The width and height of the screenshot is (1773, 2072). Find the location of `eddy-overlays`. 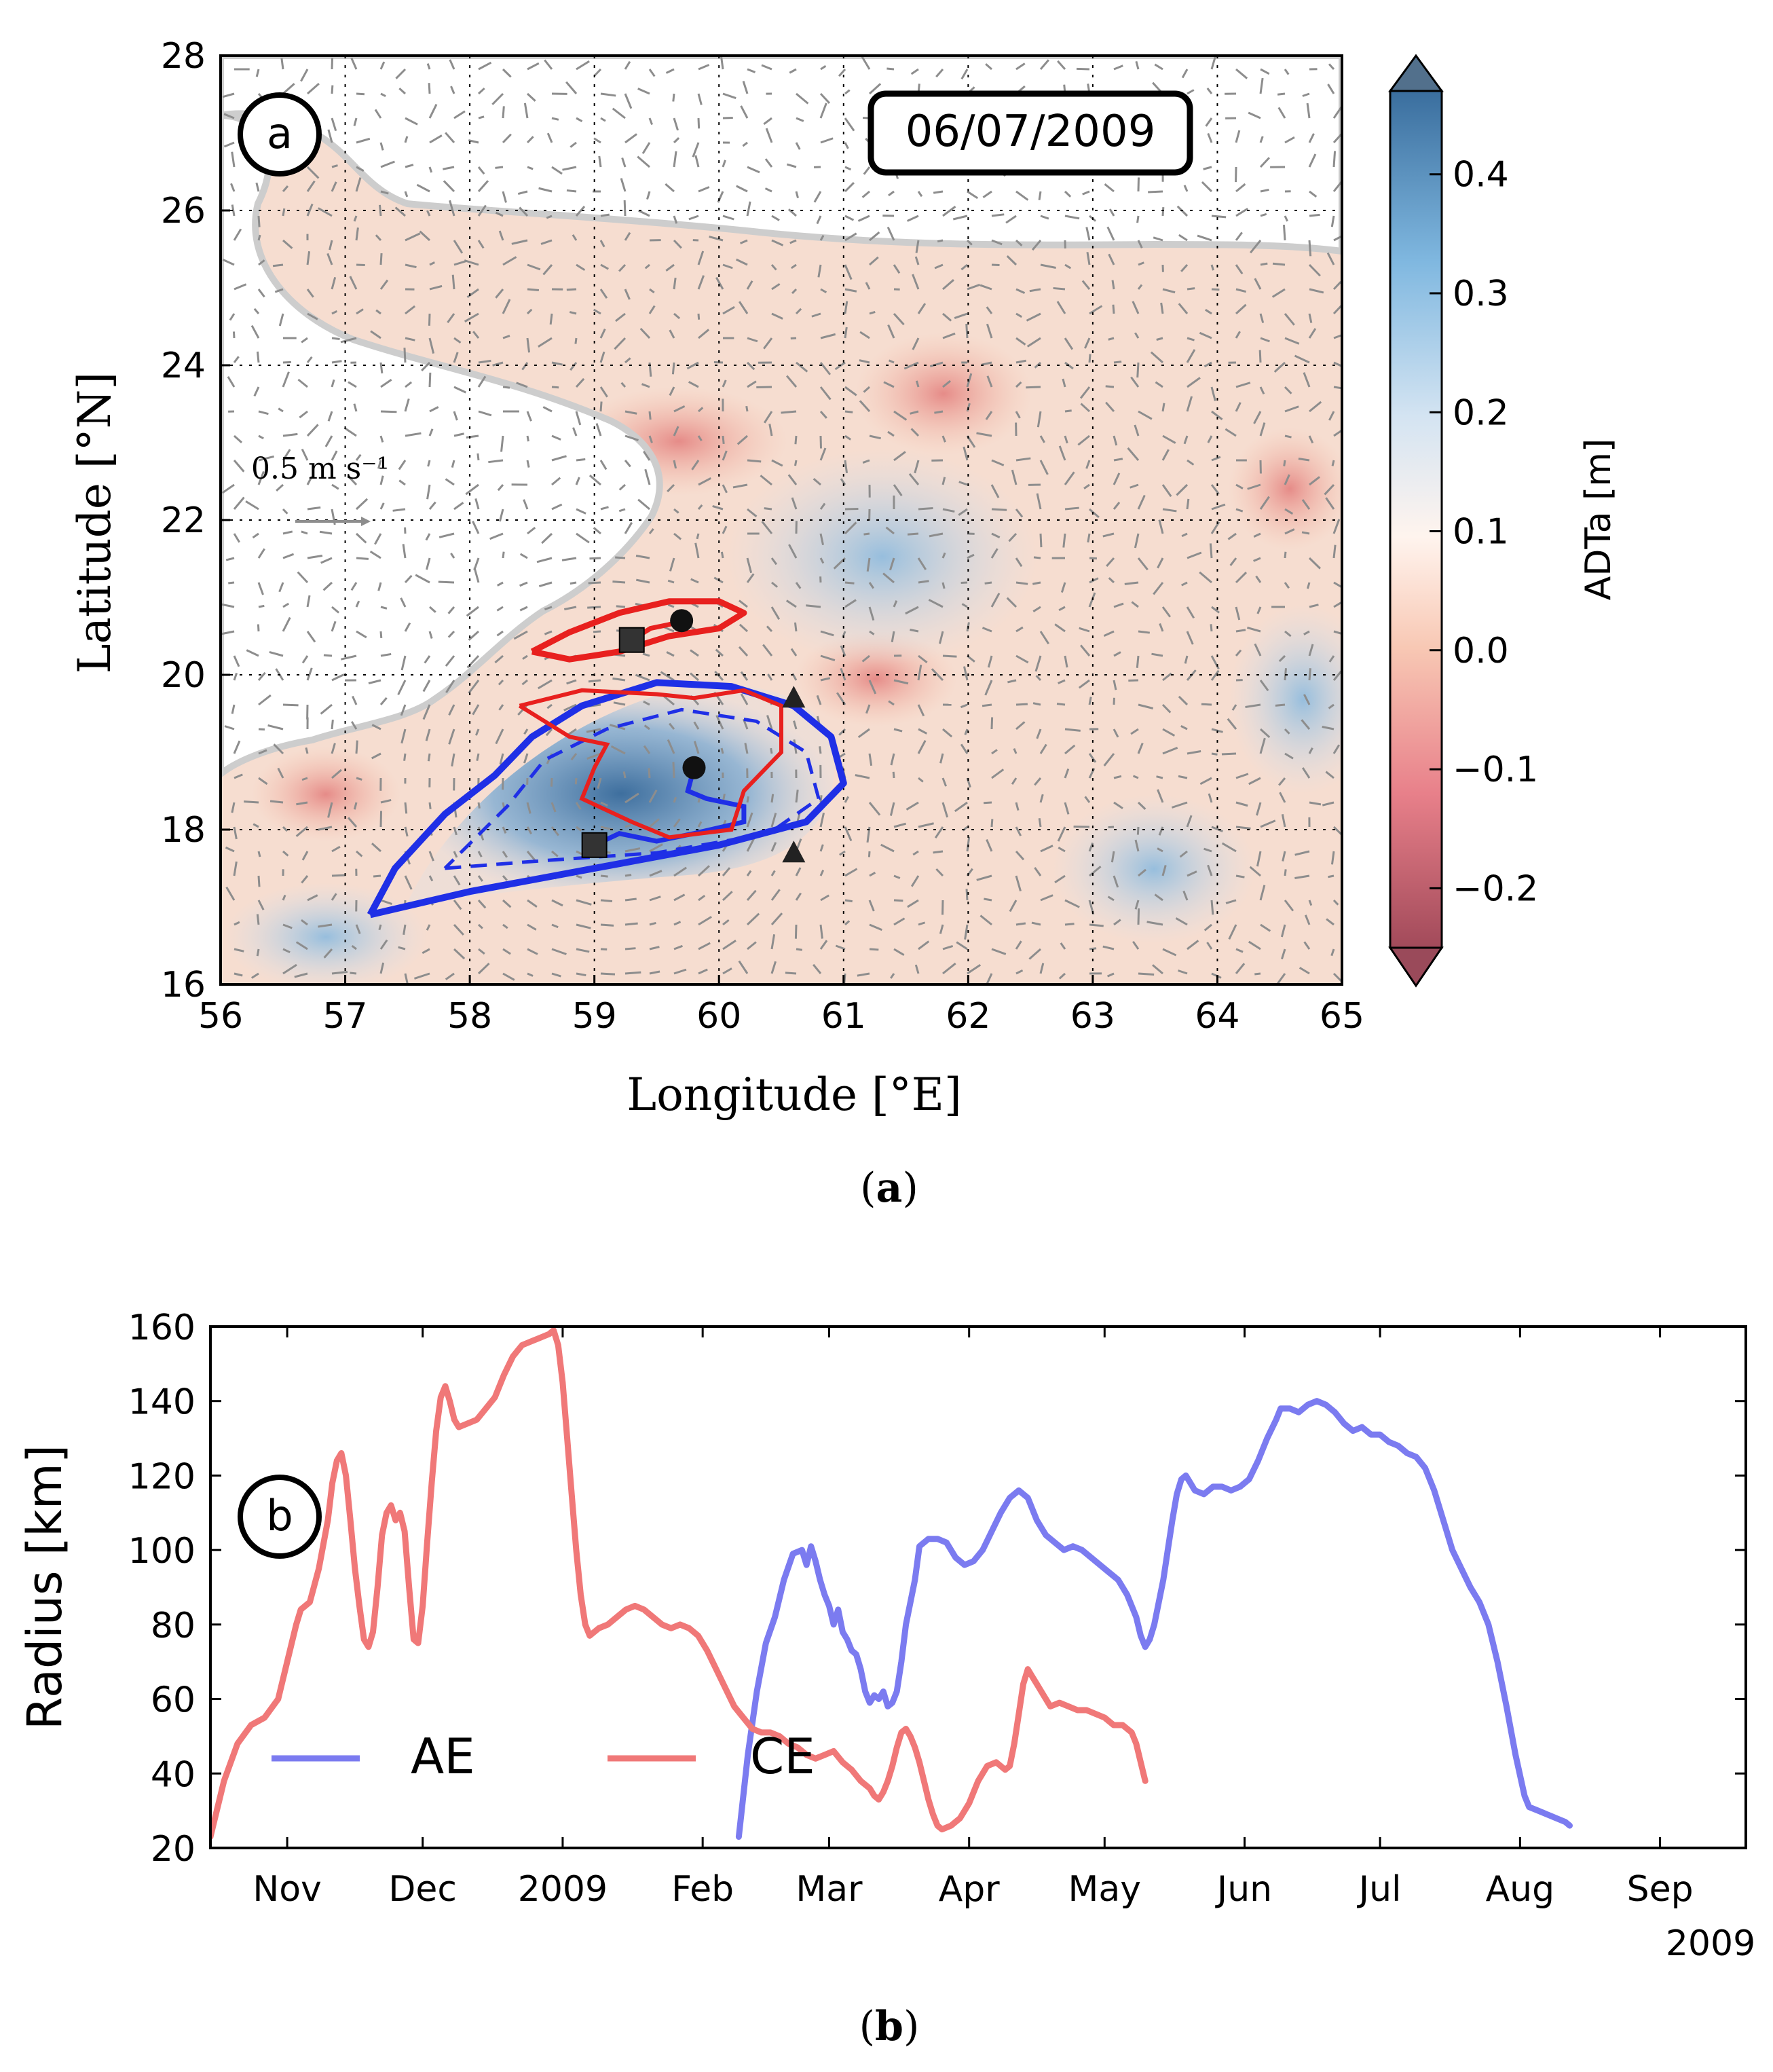

eddy-overlays is located at coordinates (607, 758).